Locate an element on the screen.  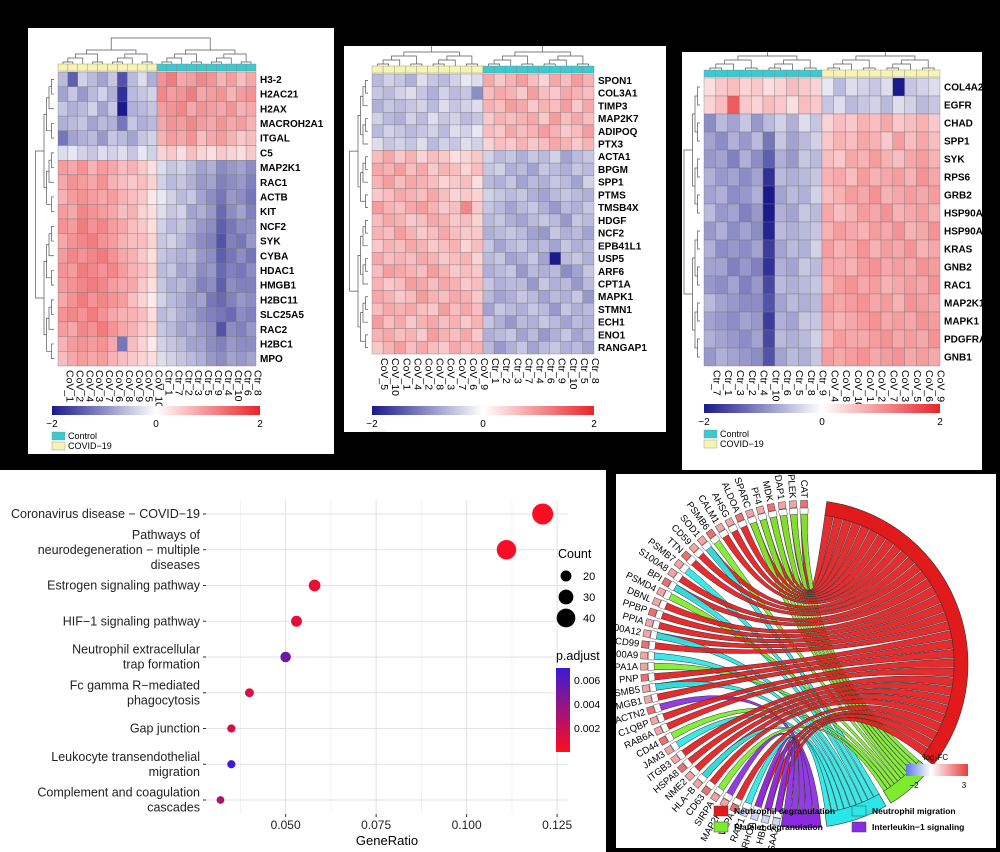
dendrogram-branch is located at coordinates (696, 114).